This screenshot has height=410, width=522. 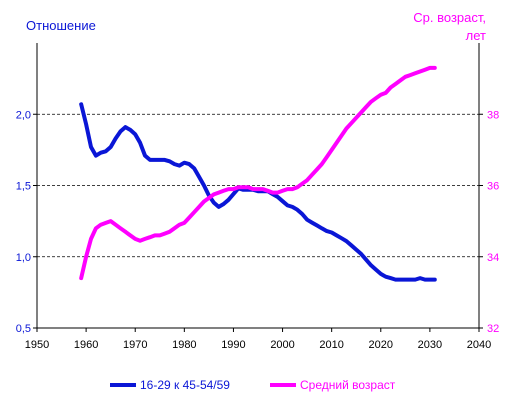 What do you see at coordinates (348, 385) in the screenshot?
I see `legend-label-age: Средний возраст` at bounding box center [348, 385].